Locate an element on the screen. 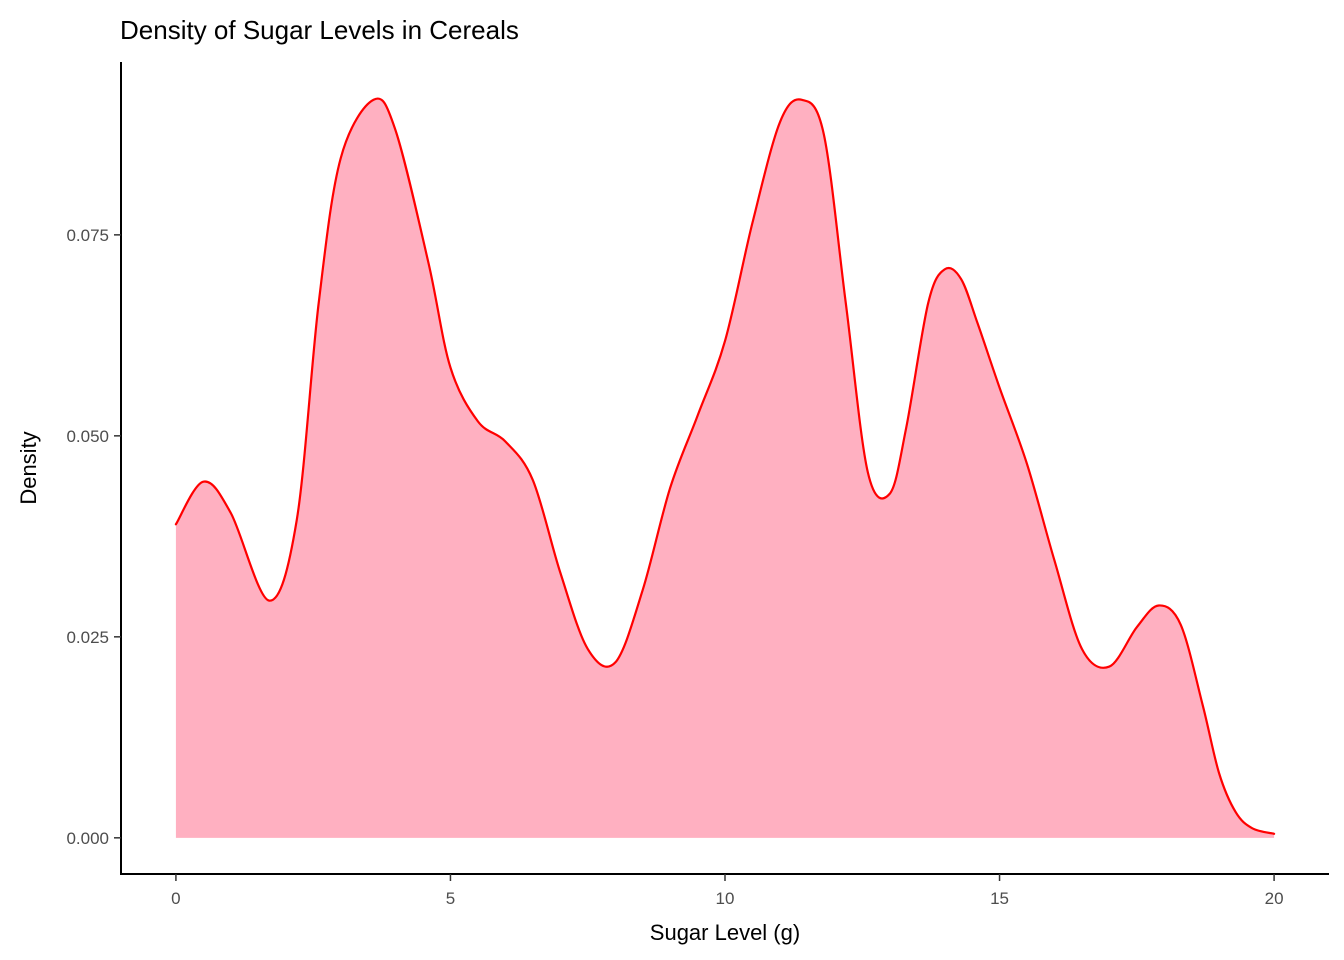  x-tick-label: 15 is located at coordinates (999, 898).